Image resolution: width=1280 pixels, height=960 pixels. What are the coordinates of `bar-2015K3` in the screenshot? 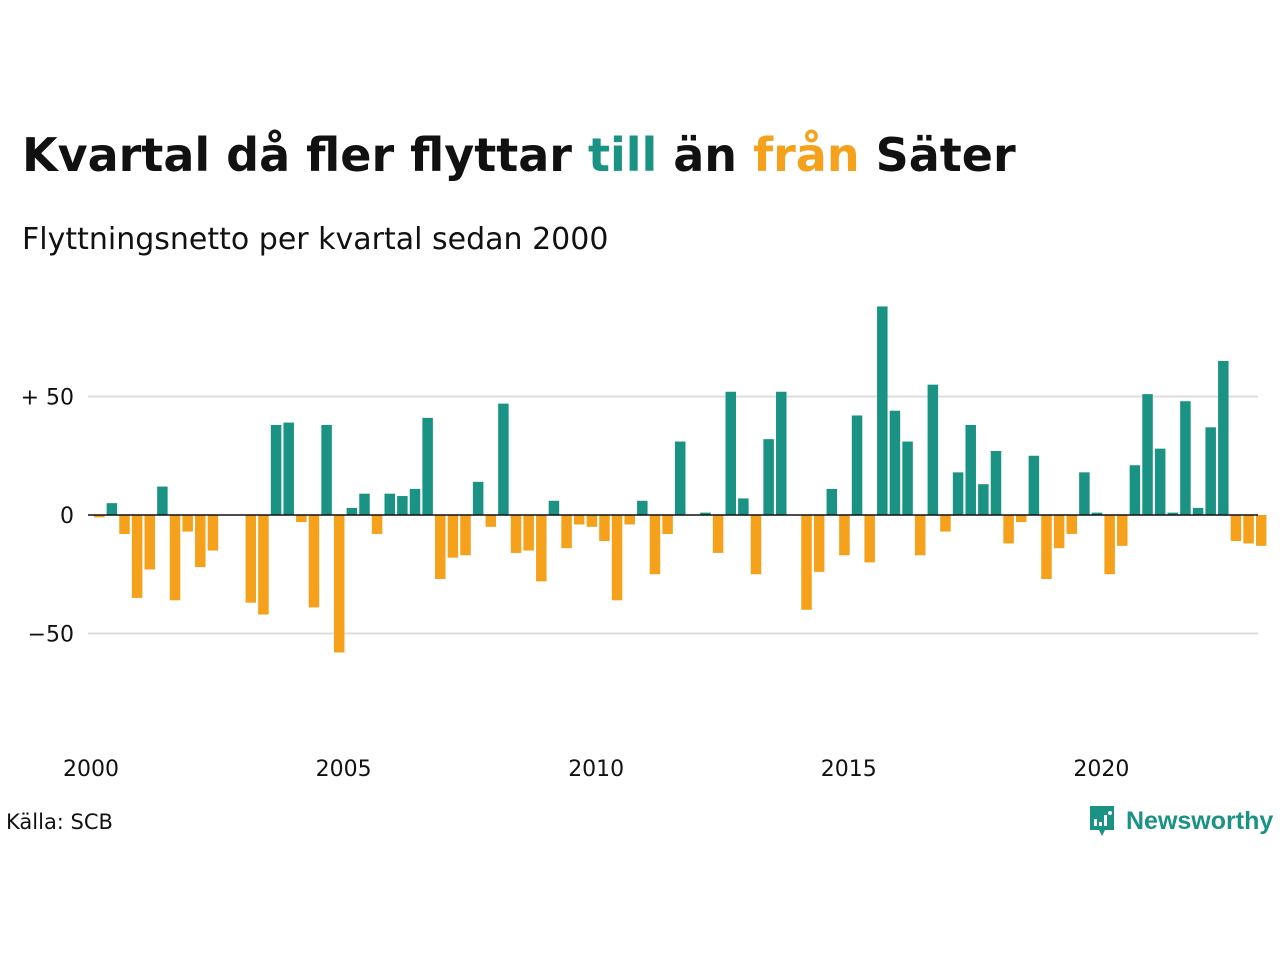 It's located at (882, 410).